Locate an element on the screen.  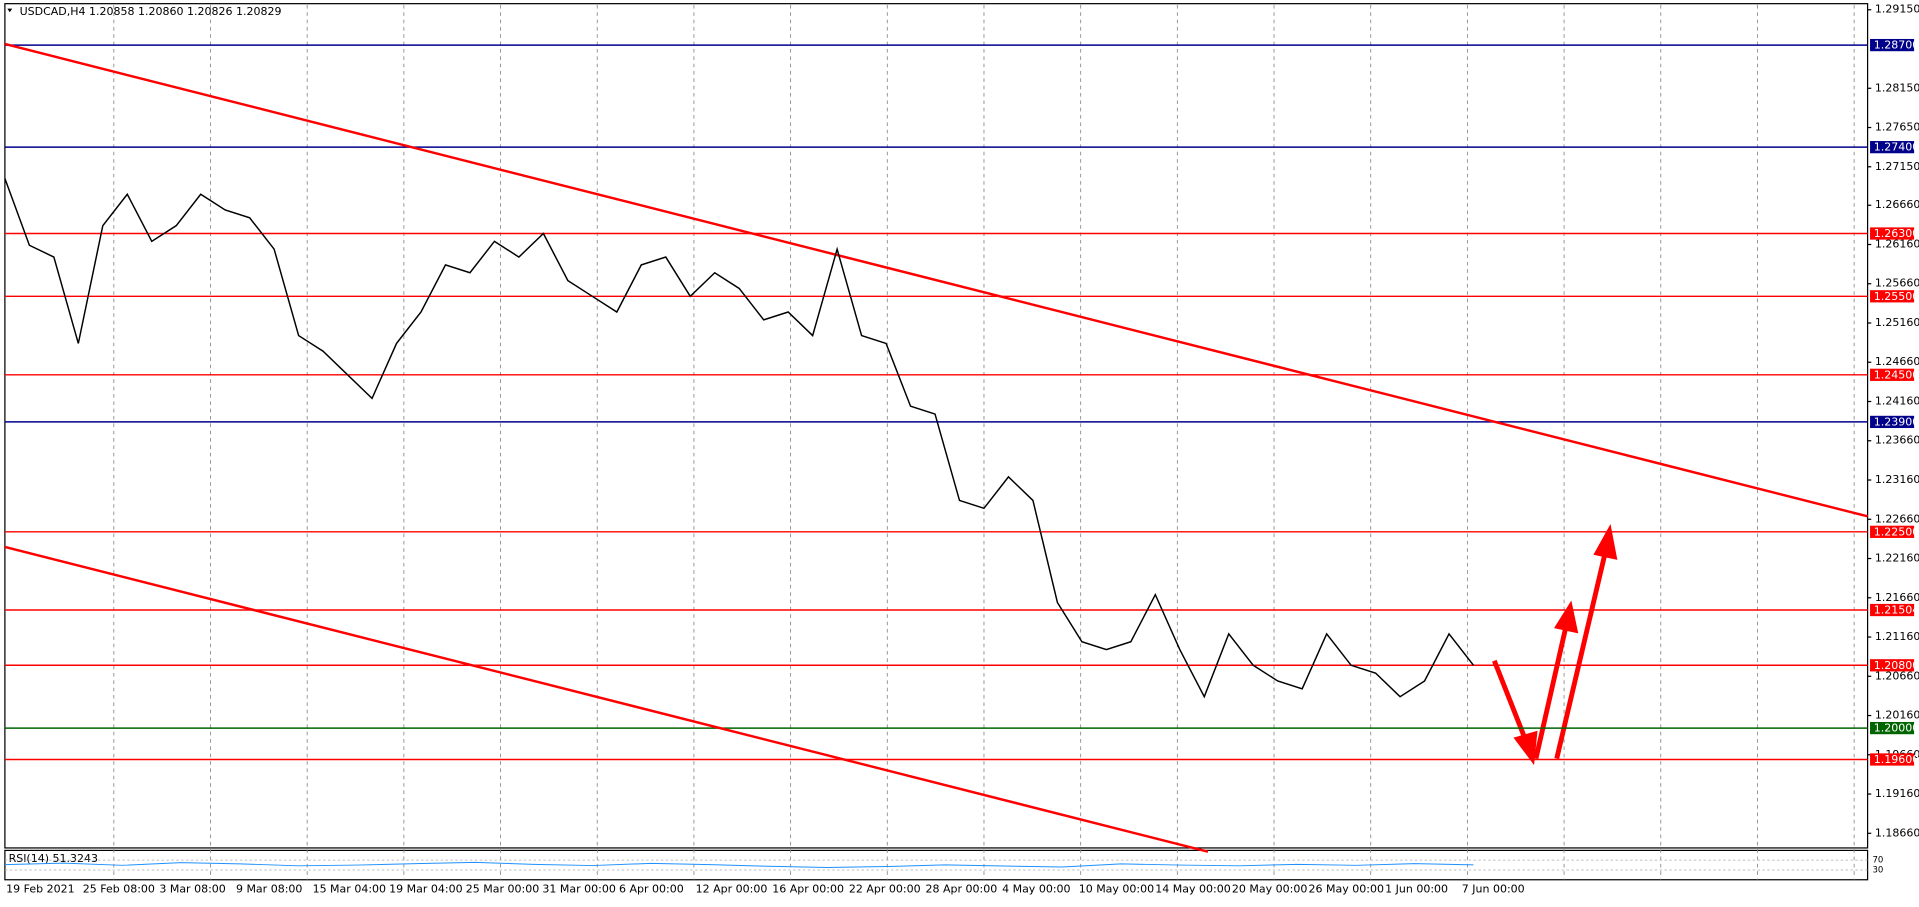
x-tick-label: 22 Apr 00:00 is located at coordinates (885, 889).